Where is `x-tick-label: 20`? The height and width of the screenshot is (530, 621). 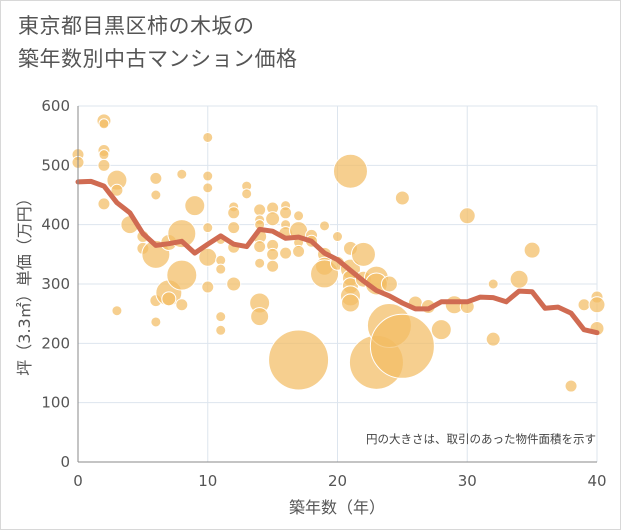 x-tick-label: 20 is located at coordinates (337, 481).